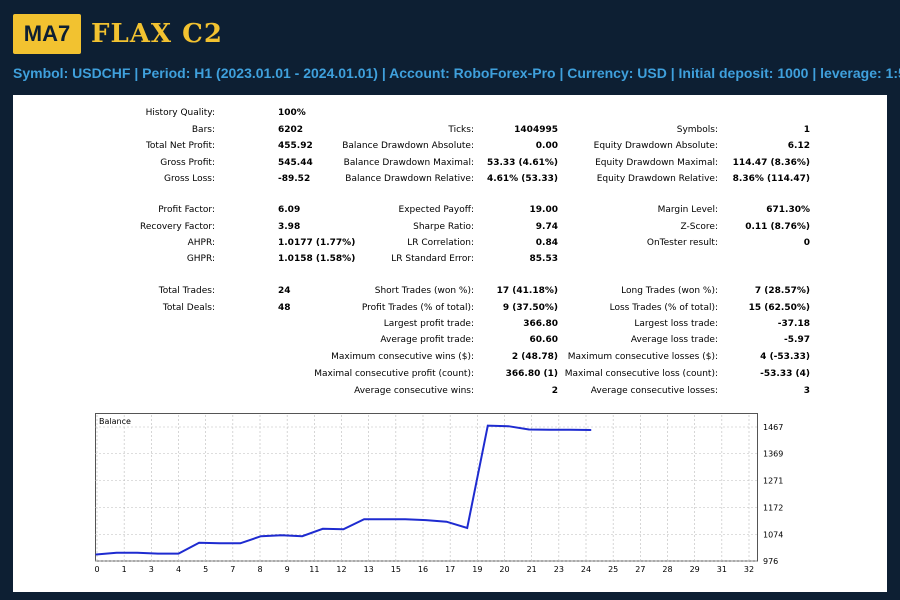  Describe the element at coordinates (402, 357) in the screenshot. I see `col2-label: Maximum consecutive wins ($):` at that location.